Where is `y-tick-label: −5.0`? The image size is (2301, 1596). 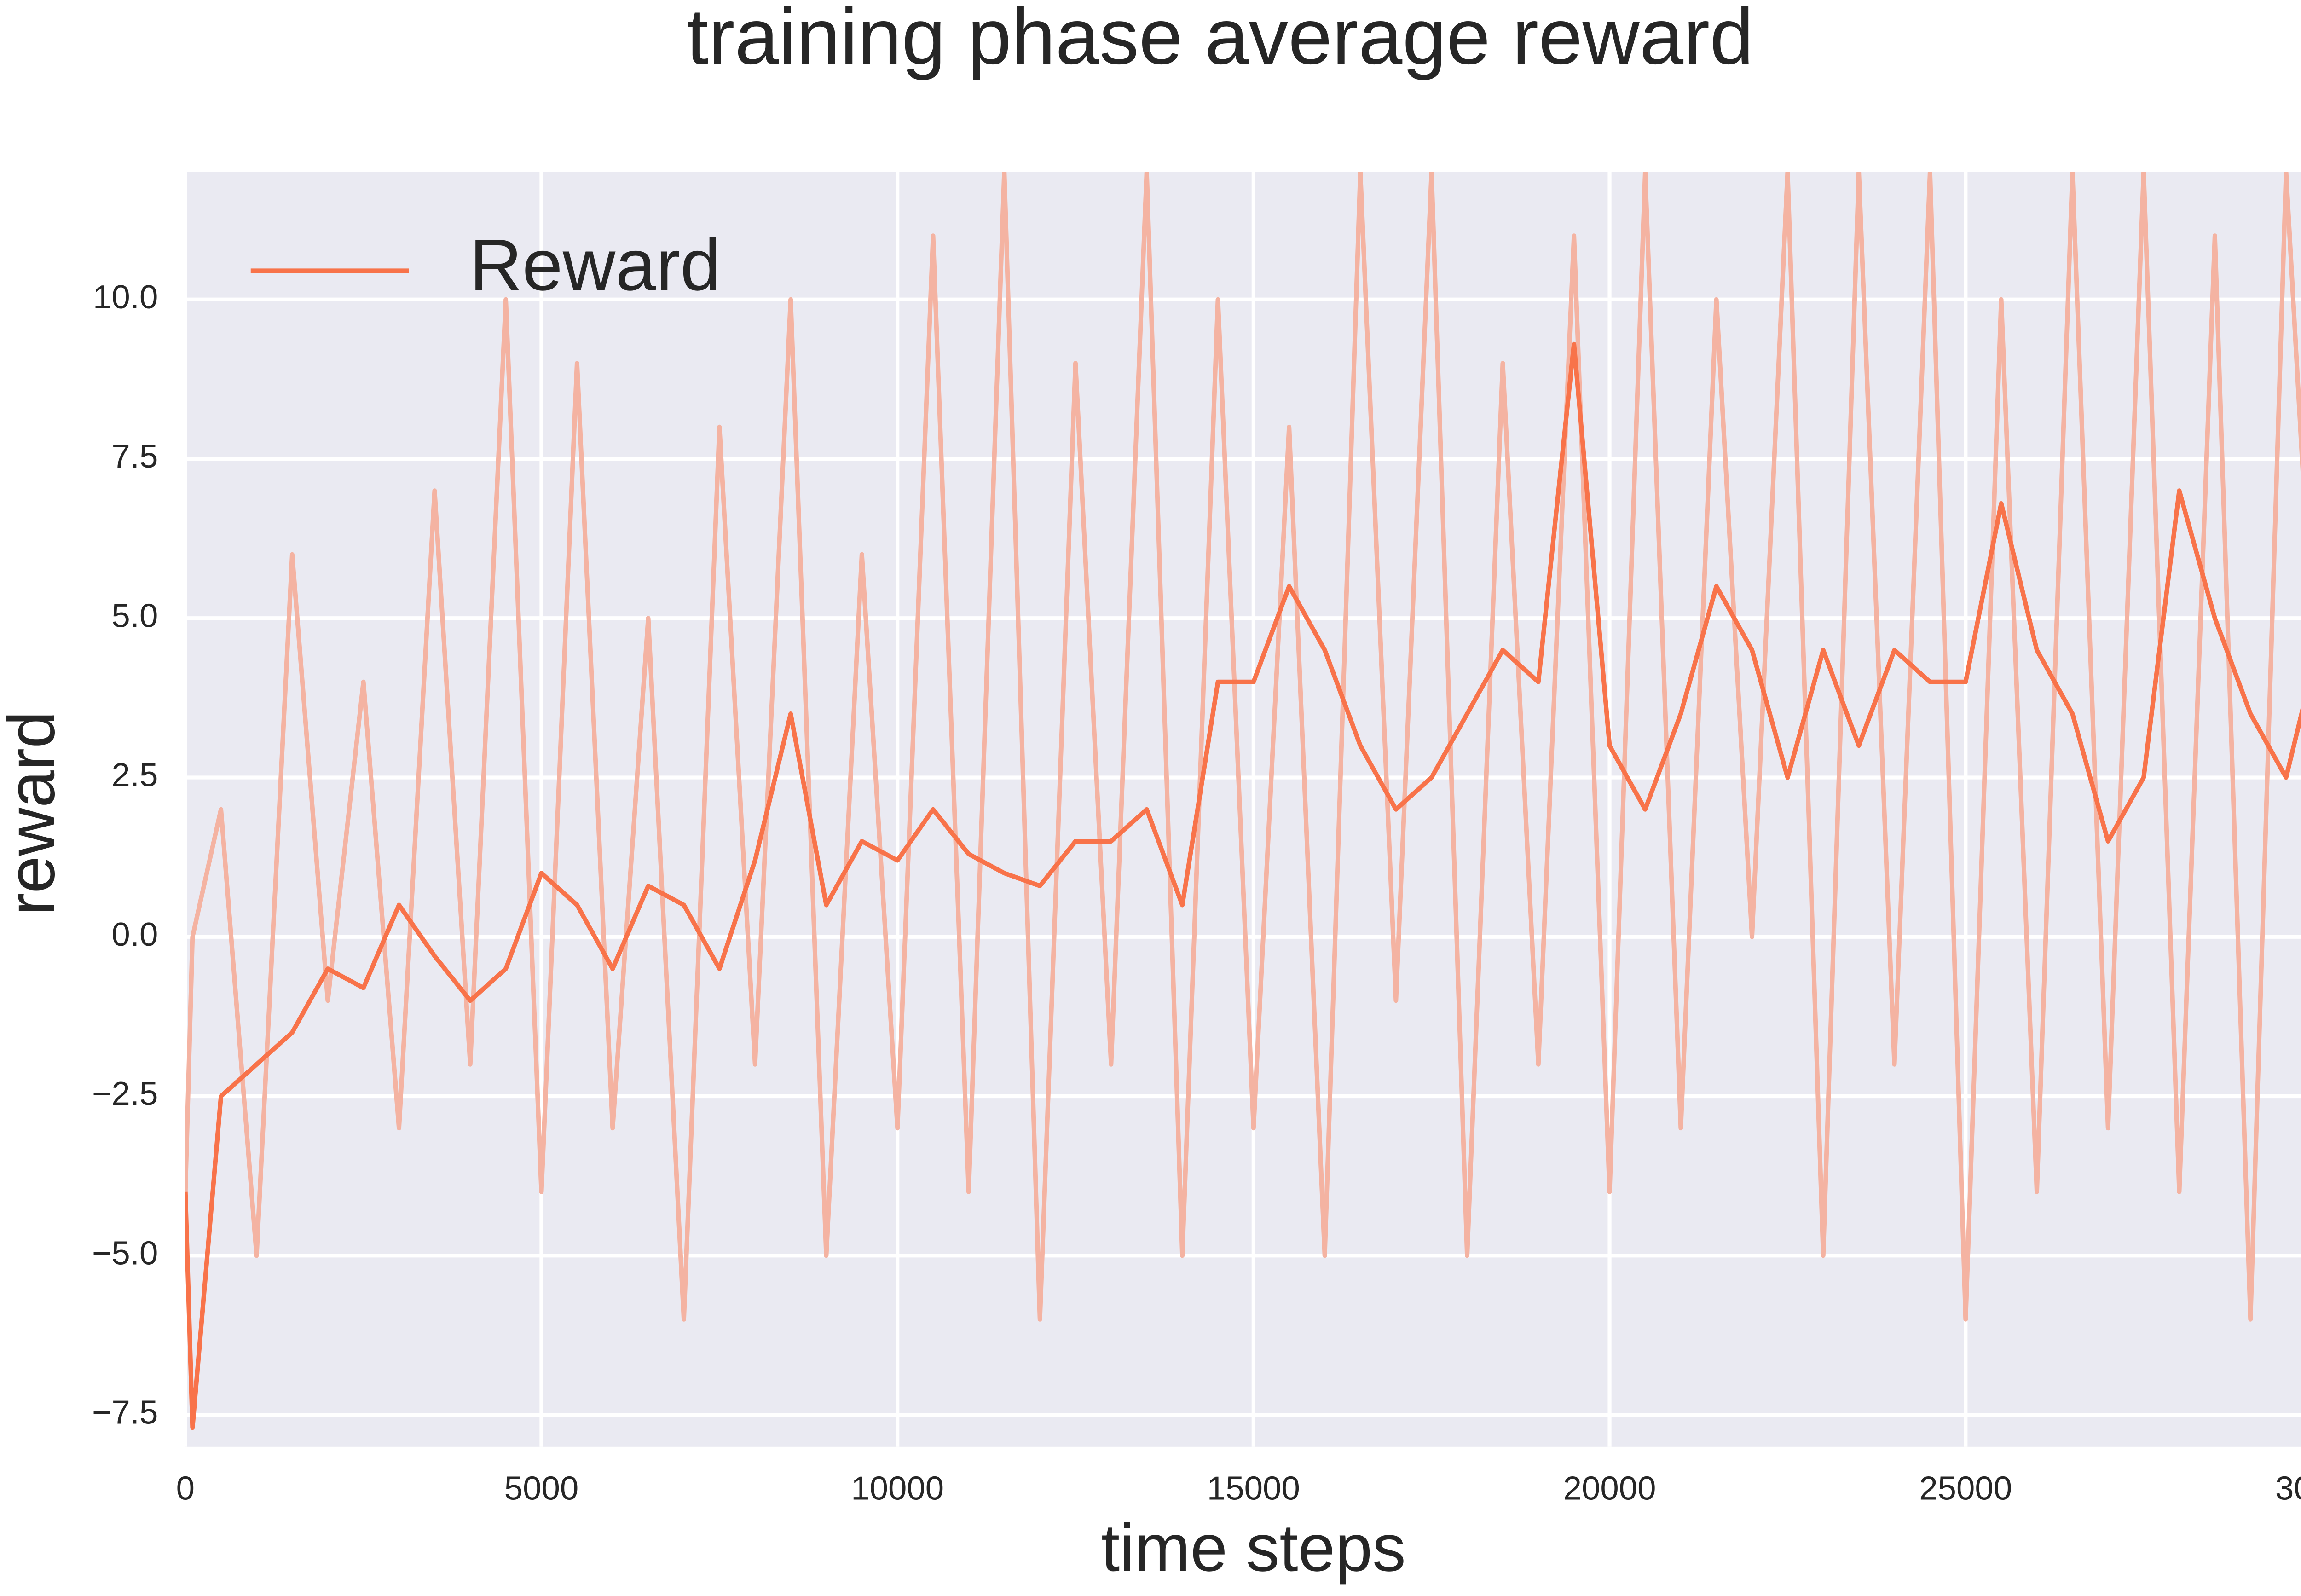 y-tick-label: −5.0 is located at coordinates (125, 1253).